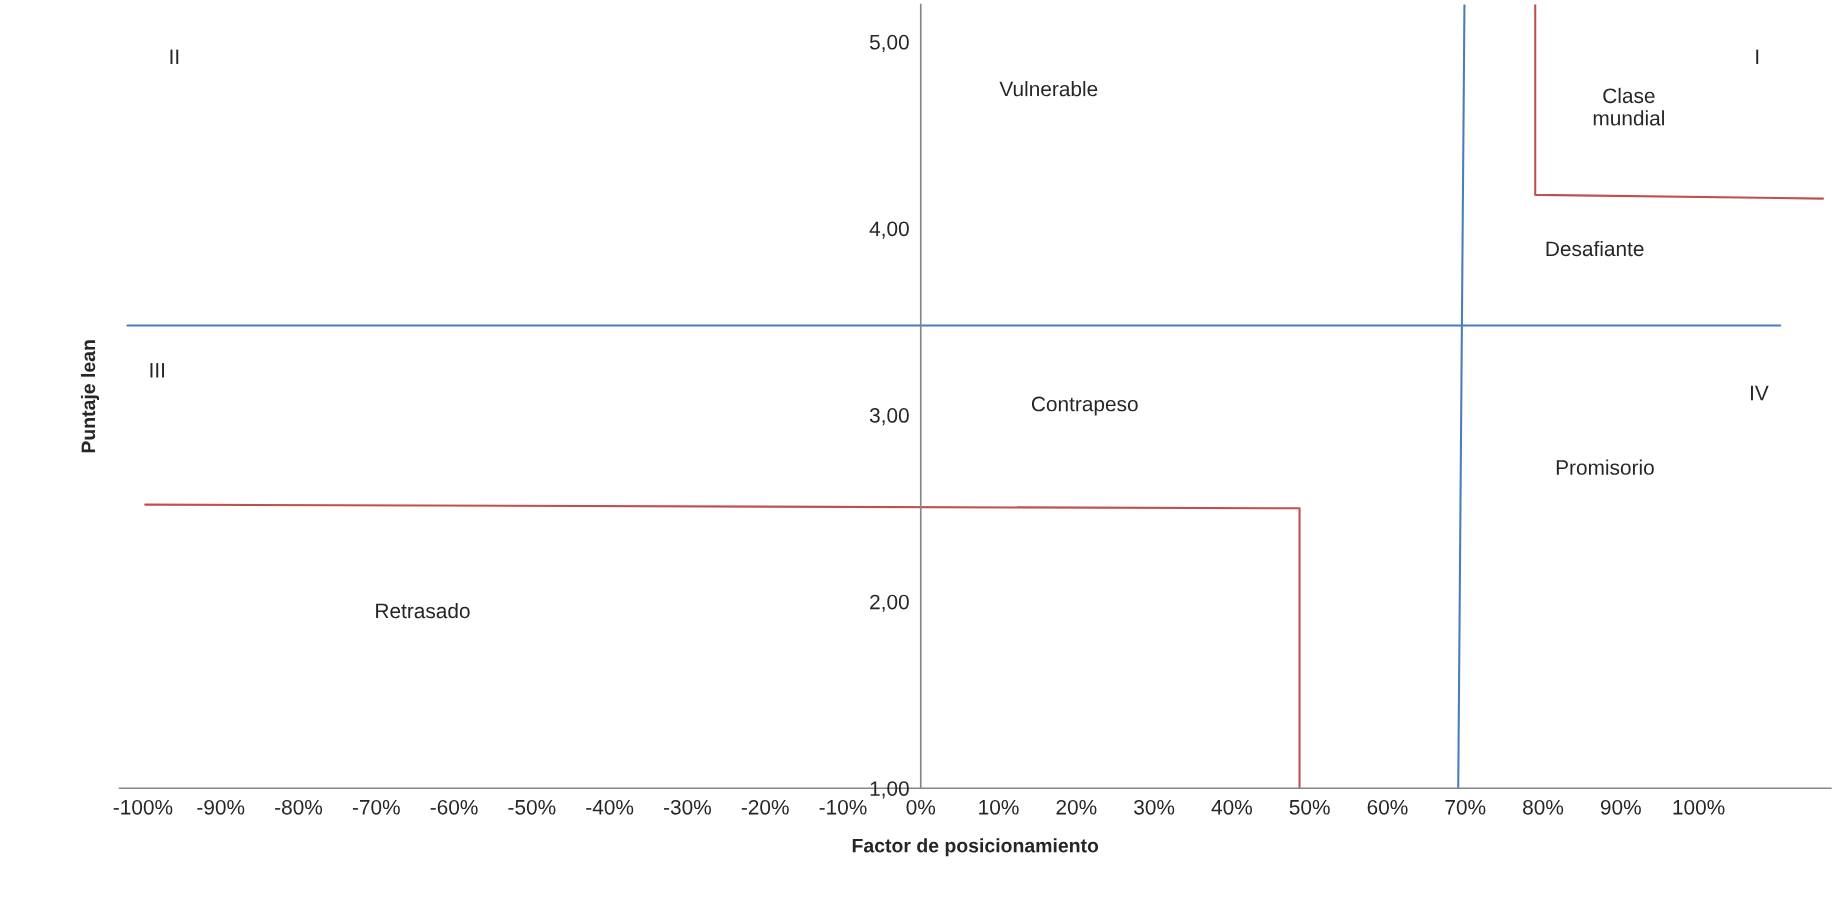 The width and height of the screenshot is (1840, 906). What do you see at coordinates (1076, 807) in the screenshot?
I see `x-tick-label: 20%` at bounding box center [1076, 807].